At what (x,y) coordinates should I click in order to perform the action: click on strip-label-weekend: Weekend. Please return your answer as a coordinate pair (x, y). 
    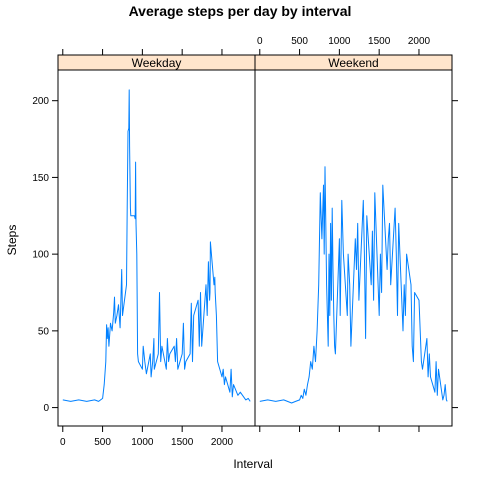
    Looking at the image, I should click on (353, 63).